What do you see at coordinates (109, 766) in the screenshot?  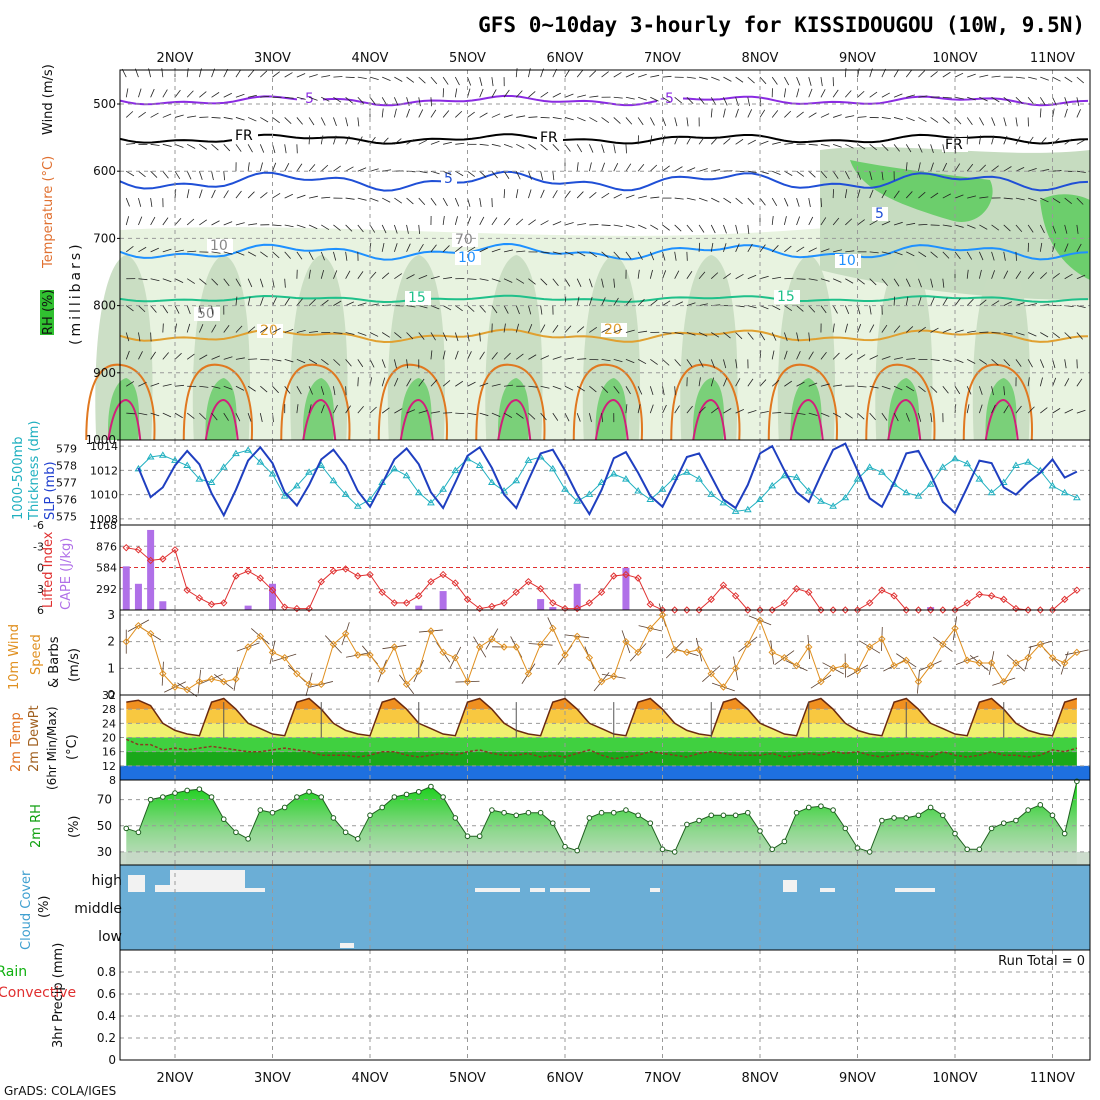 I see `temp2m-tick: 12` at bounding box center [109, 766].